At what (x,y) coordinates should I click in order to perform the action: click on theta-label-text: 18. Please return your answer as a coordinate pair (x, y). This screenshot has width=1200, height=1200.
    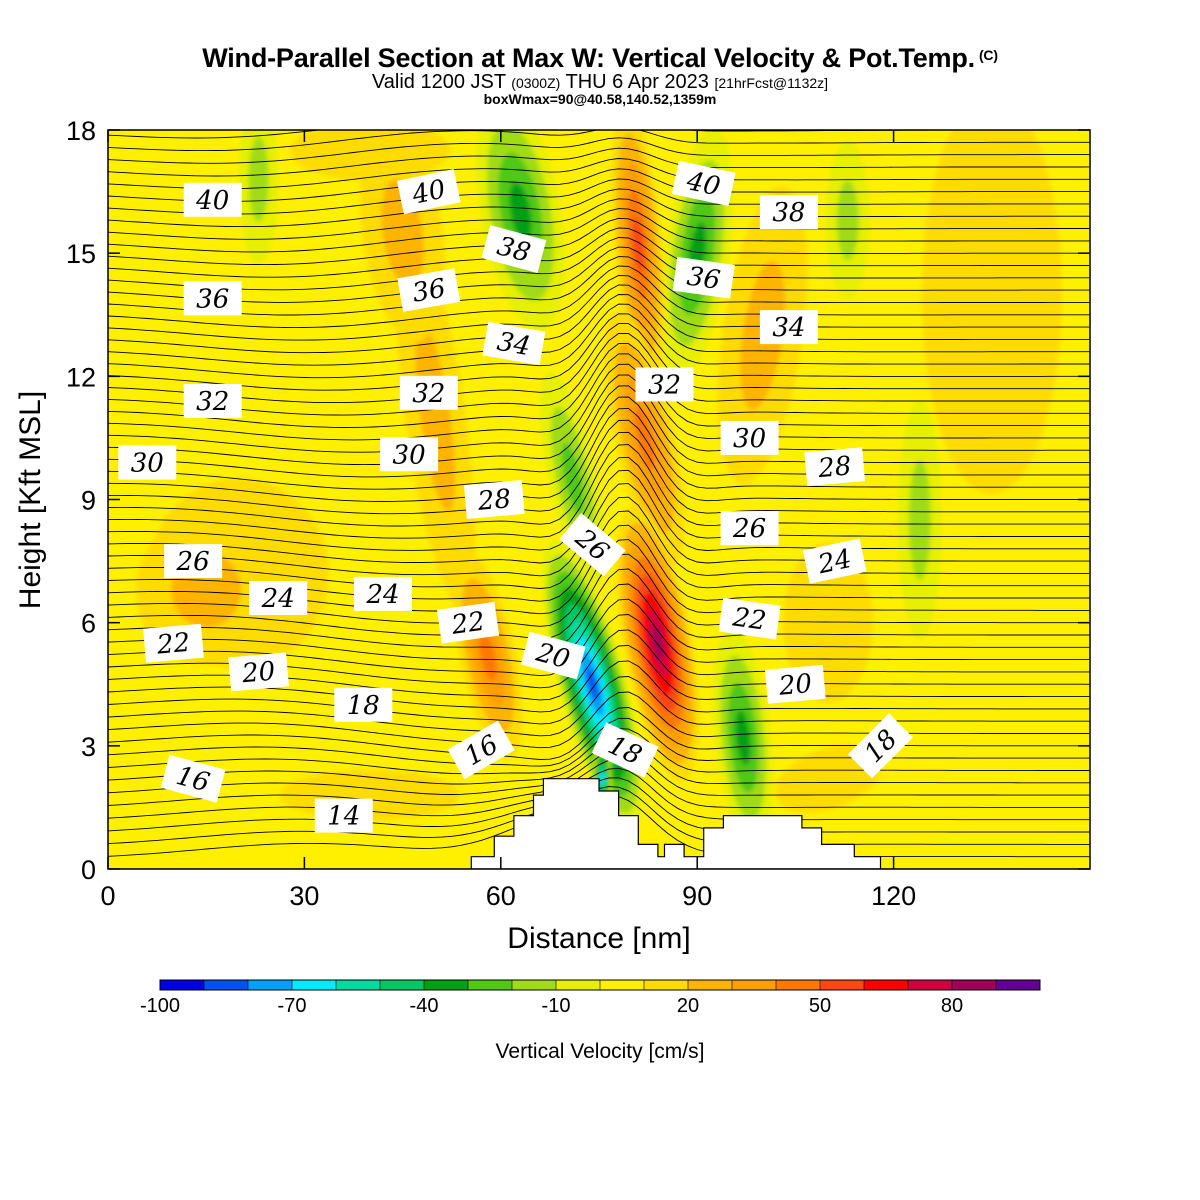
    Looking at the image, I should click on (363, 706).